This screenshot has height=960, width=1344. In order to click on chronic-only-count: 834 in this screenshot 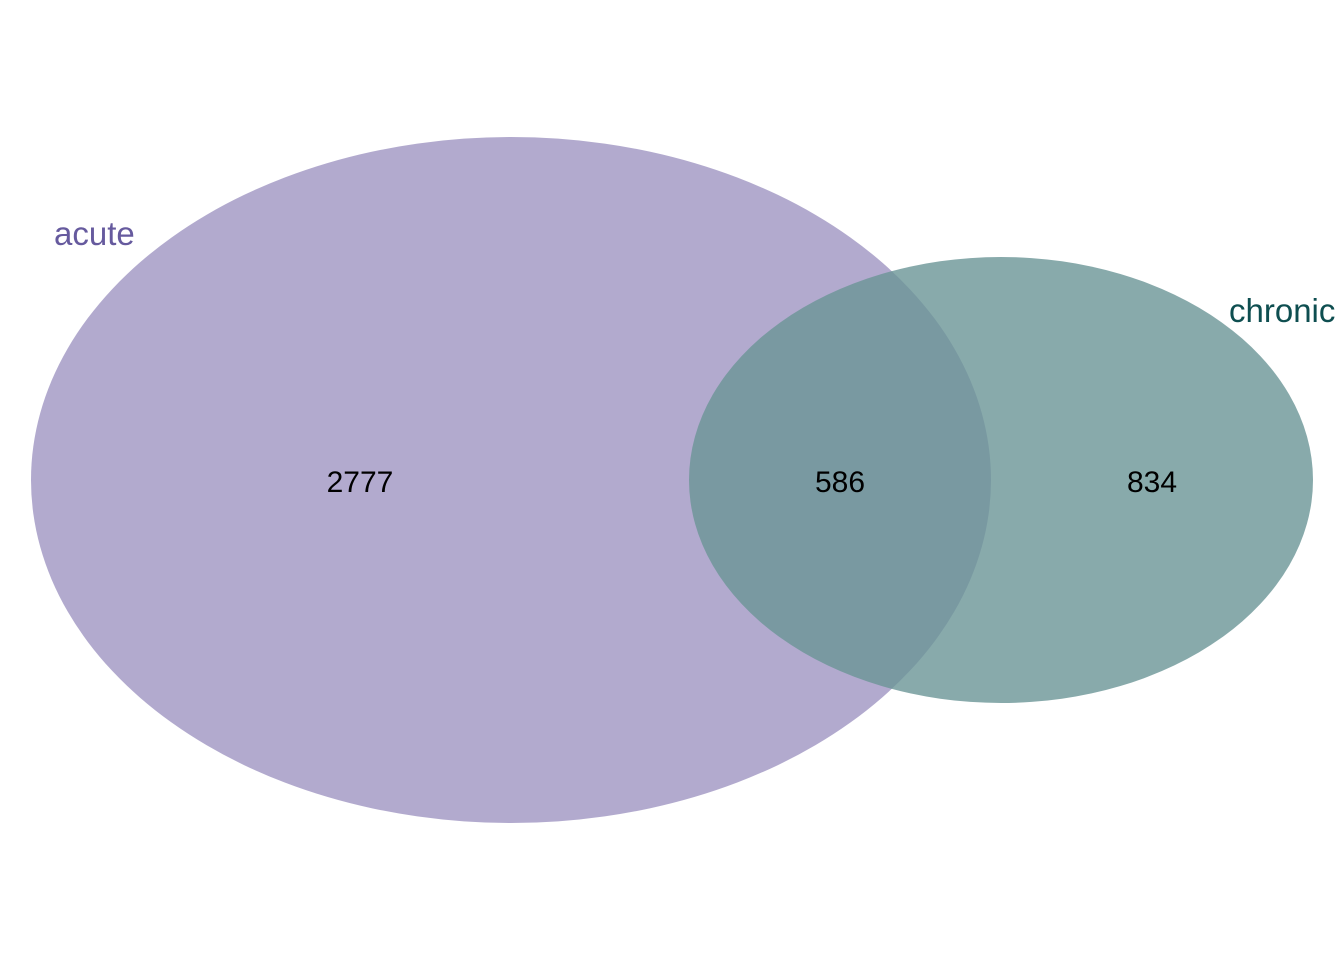, I will do `click(1152, 482)`.